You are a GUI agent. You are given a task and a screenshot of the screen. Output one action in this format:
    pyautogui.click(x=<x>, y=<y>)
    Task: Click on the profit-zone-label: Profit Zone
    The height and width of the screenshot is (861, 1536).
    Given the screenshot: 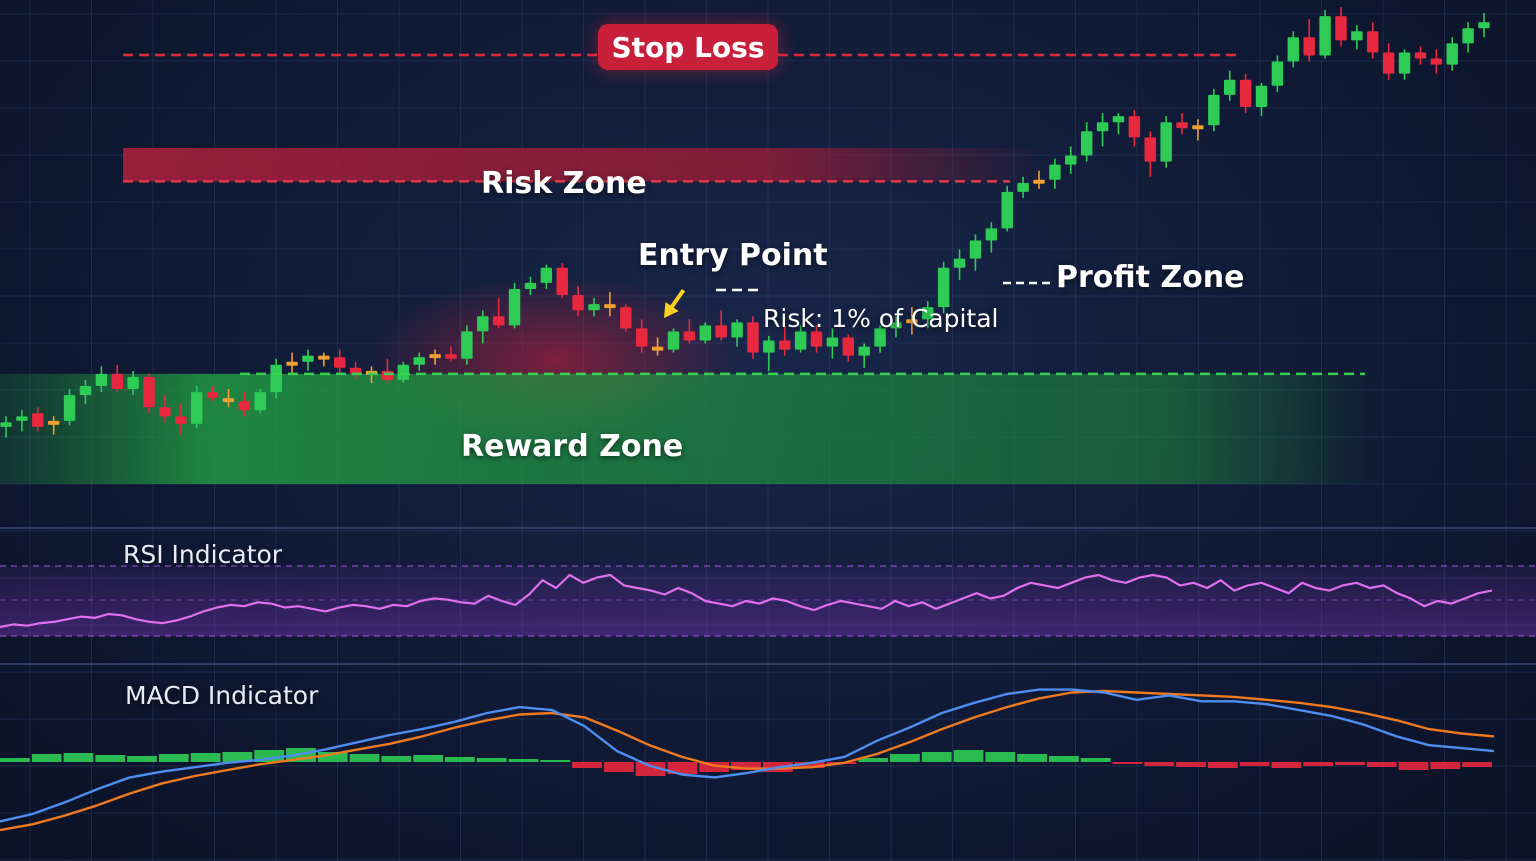 What is the action you would take?
    pyautogui.click(x=1150, y=277)
    